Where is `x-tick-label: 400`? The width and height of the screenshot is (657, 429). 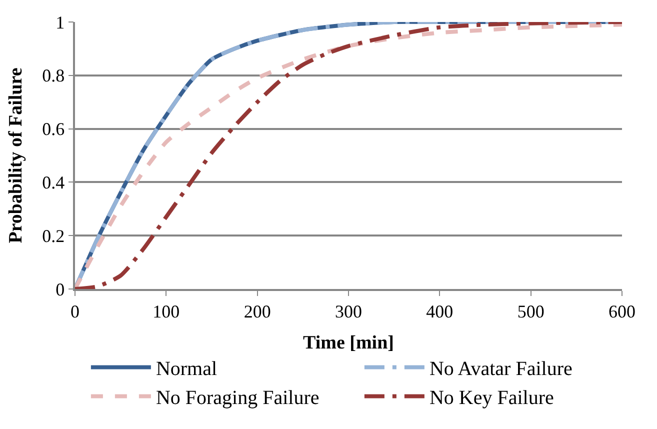
x-tick-label: 400 is located at coordinates (440, 311).